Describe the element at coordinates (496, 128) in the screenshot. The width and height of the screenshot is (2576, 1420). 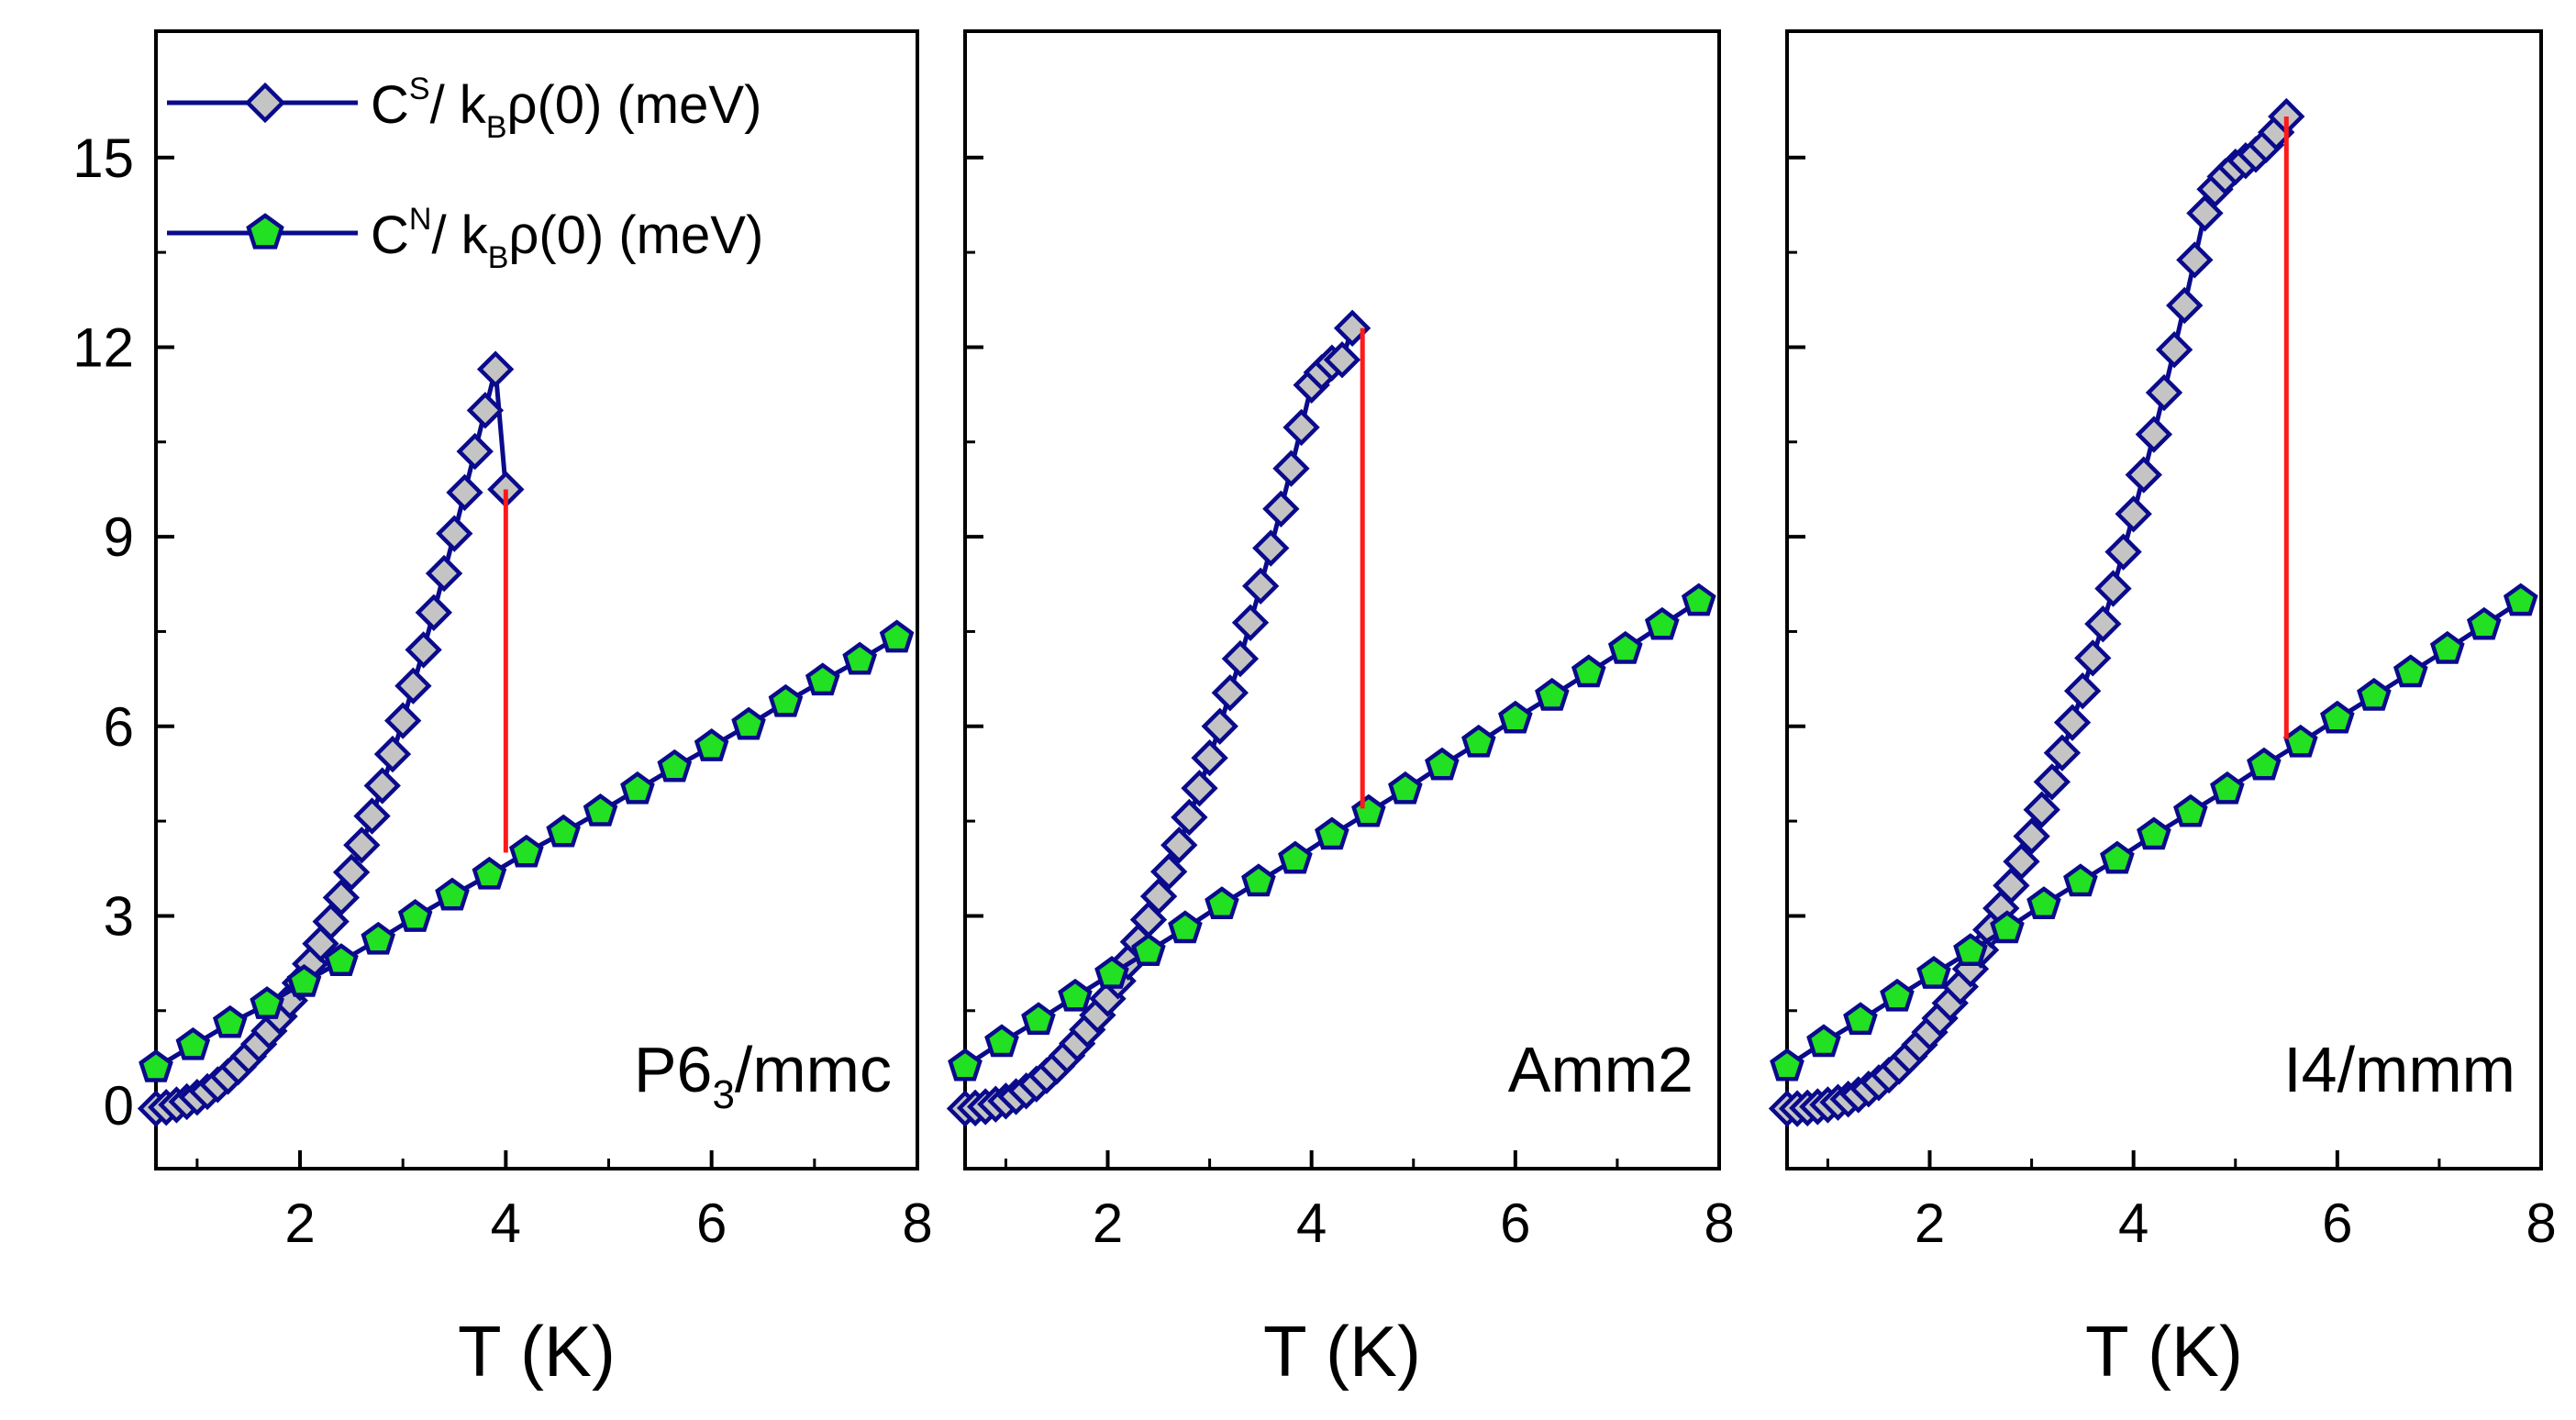
I see `legend-subscript: B` at that location.